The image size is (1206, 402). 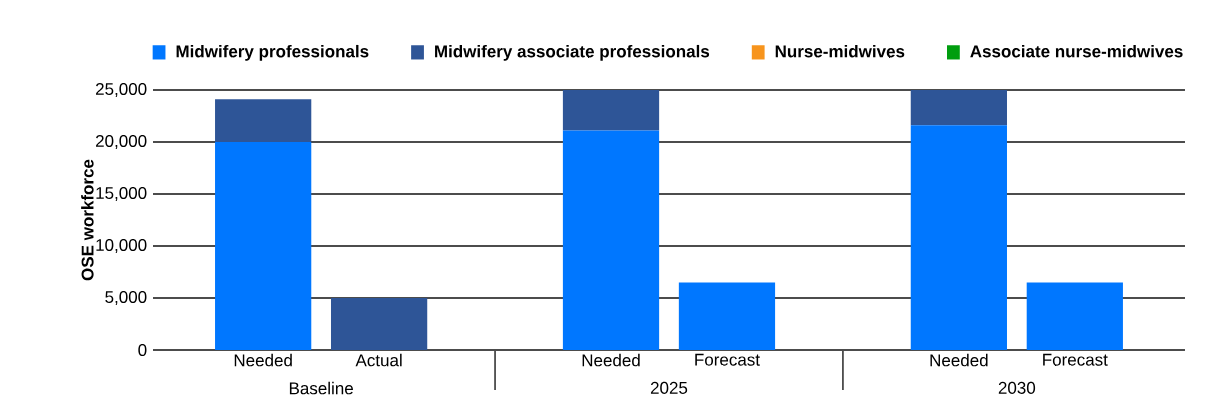 I want to click on text: 2030, so click(x=1017, y=387).